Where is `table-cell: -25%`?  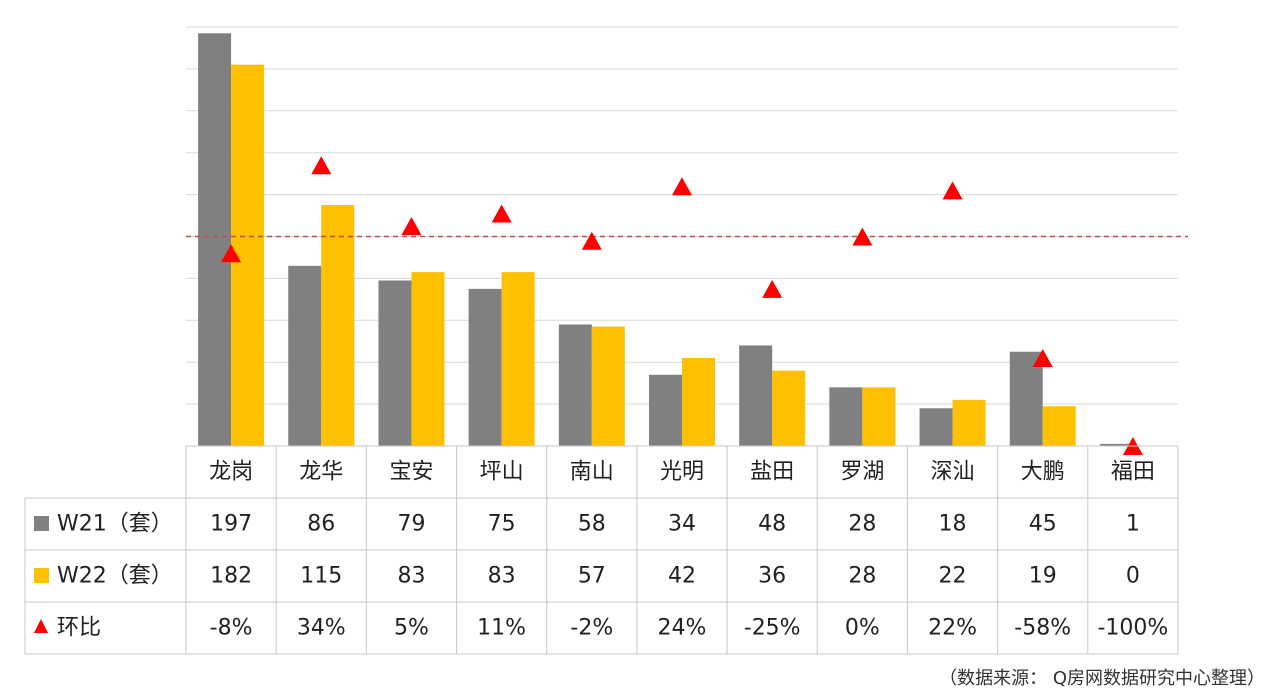
table-cell: -25% is located at coordinates (772, 628).